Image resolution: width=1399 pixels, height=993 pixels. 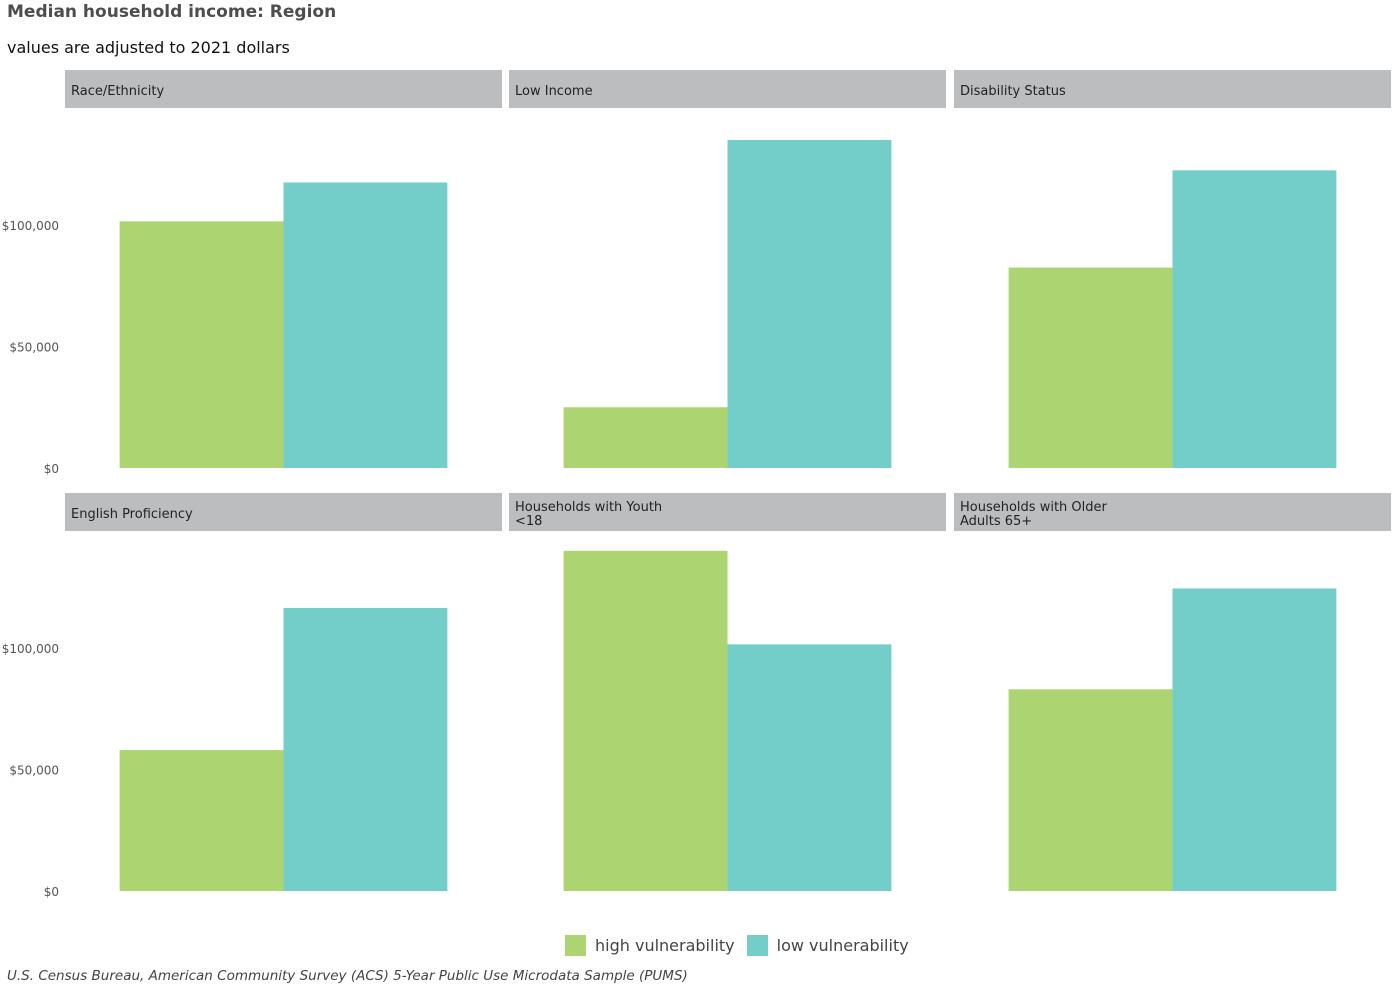 What do you see at coordinates (996, 521) in the screenshot?
I see `facet-label: Adults 65+` at bounding box center [996, 521].